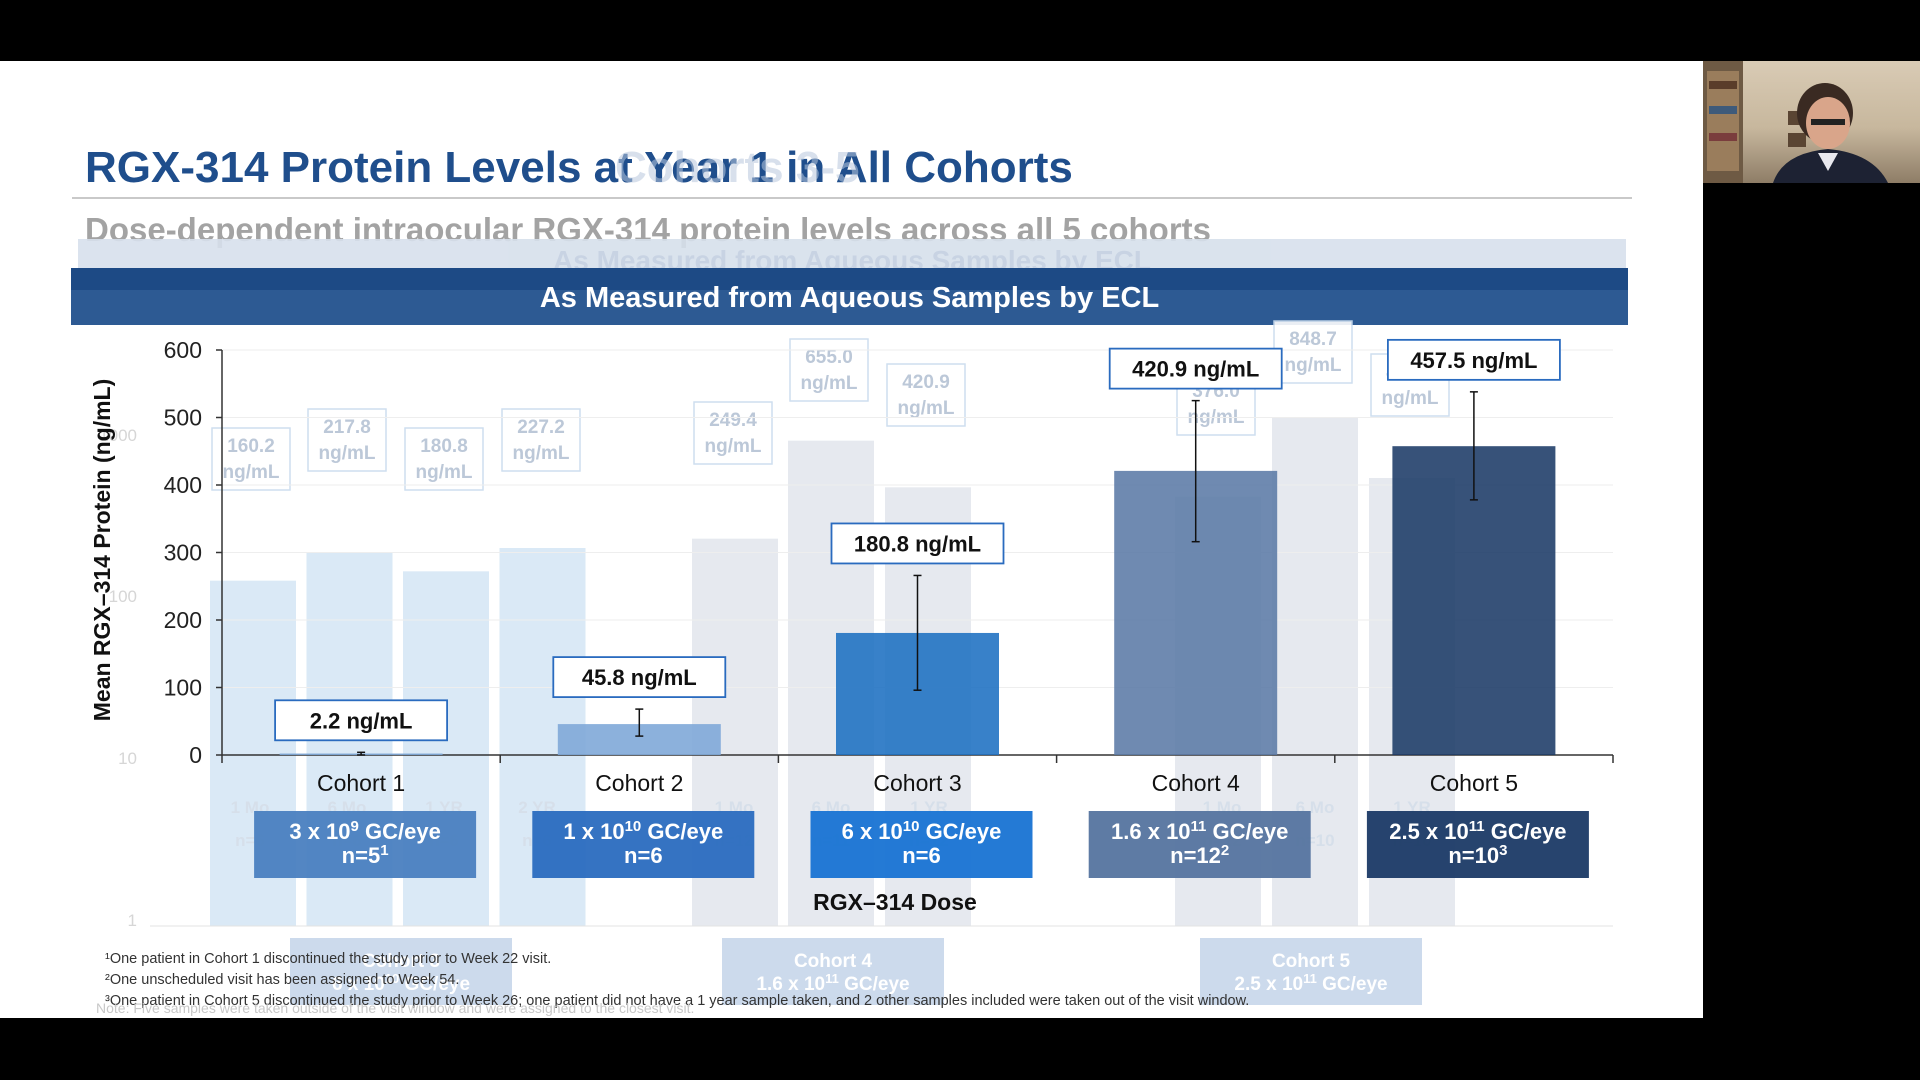  I want to click on title-divider, so click(852, 198).